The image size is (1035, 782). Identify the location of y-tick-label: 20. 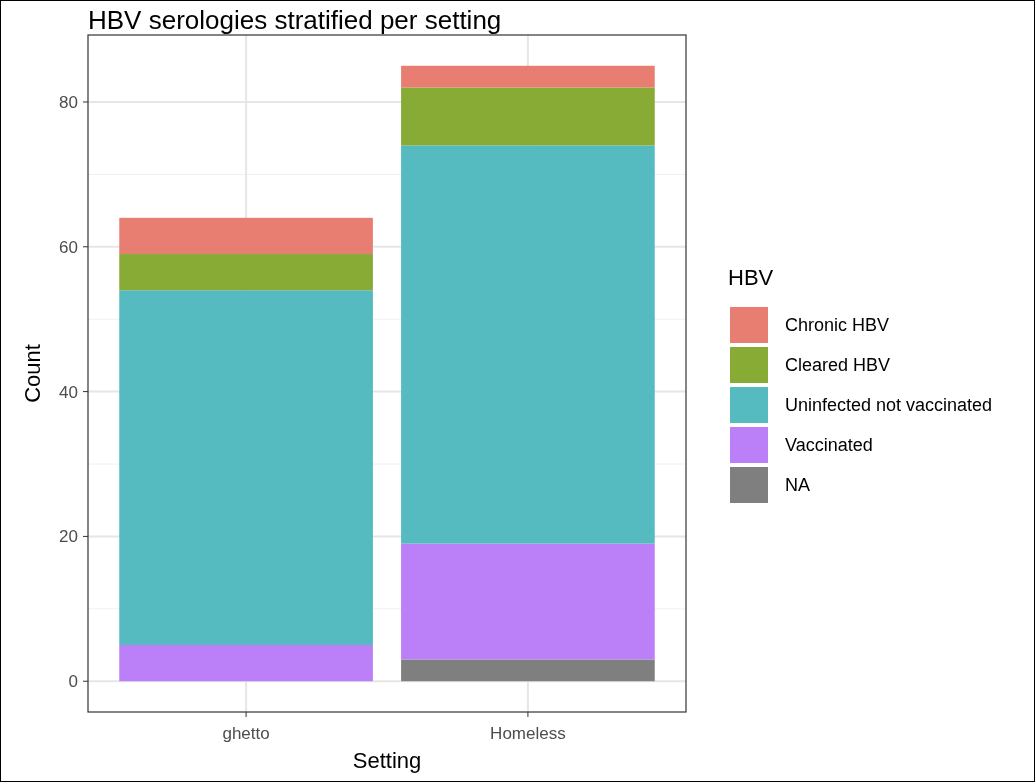
(68, 537).